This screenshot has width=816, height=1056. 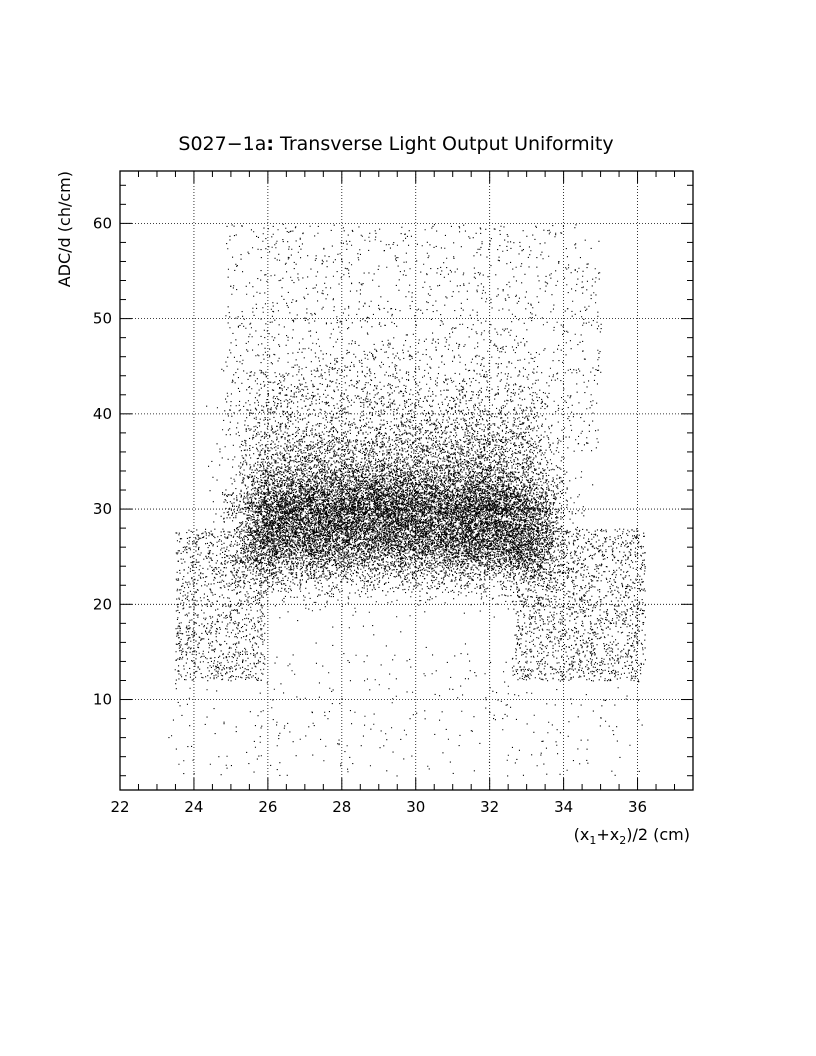 What do you see at coordinates (102, 223) in the screenshot?
I see `y-tick-label: 60` at bounding box center [102, 223].